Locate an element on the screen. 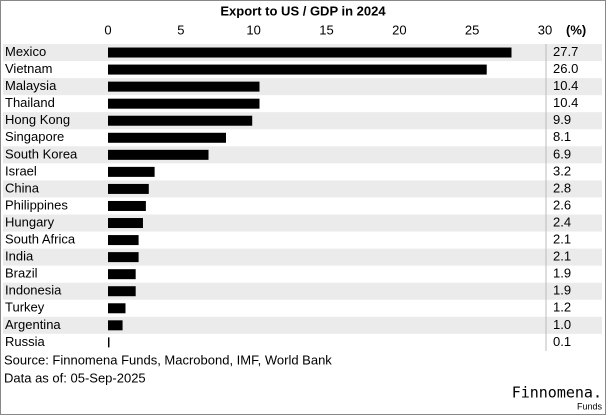 The height and width of the screenshot is (415, 606). logo: Finnomena. is located at coordinates (557, 393).